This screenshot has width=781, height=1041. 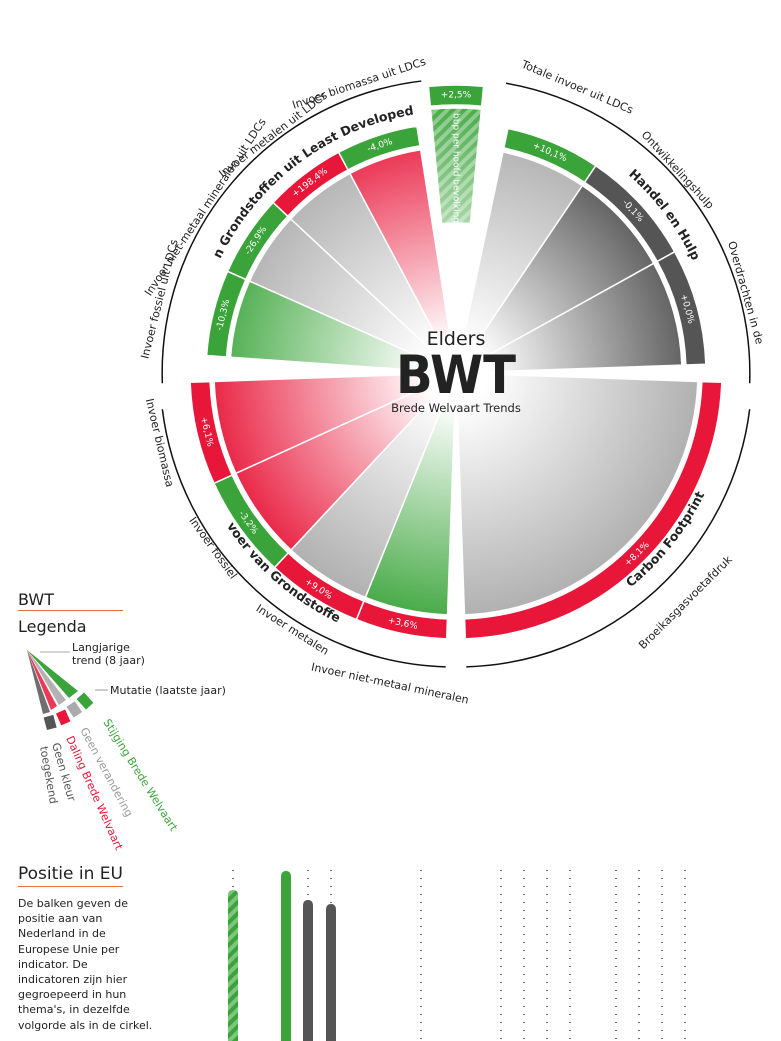 I want to click on legend-subtitle: Legenda, so click(x=52, y=626).